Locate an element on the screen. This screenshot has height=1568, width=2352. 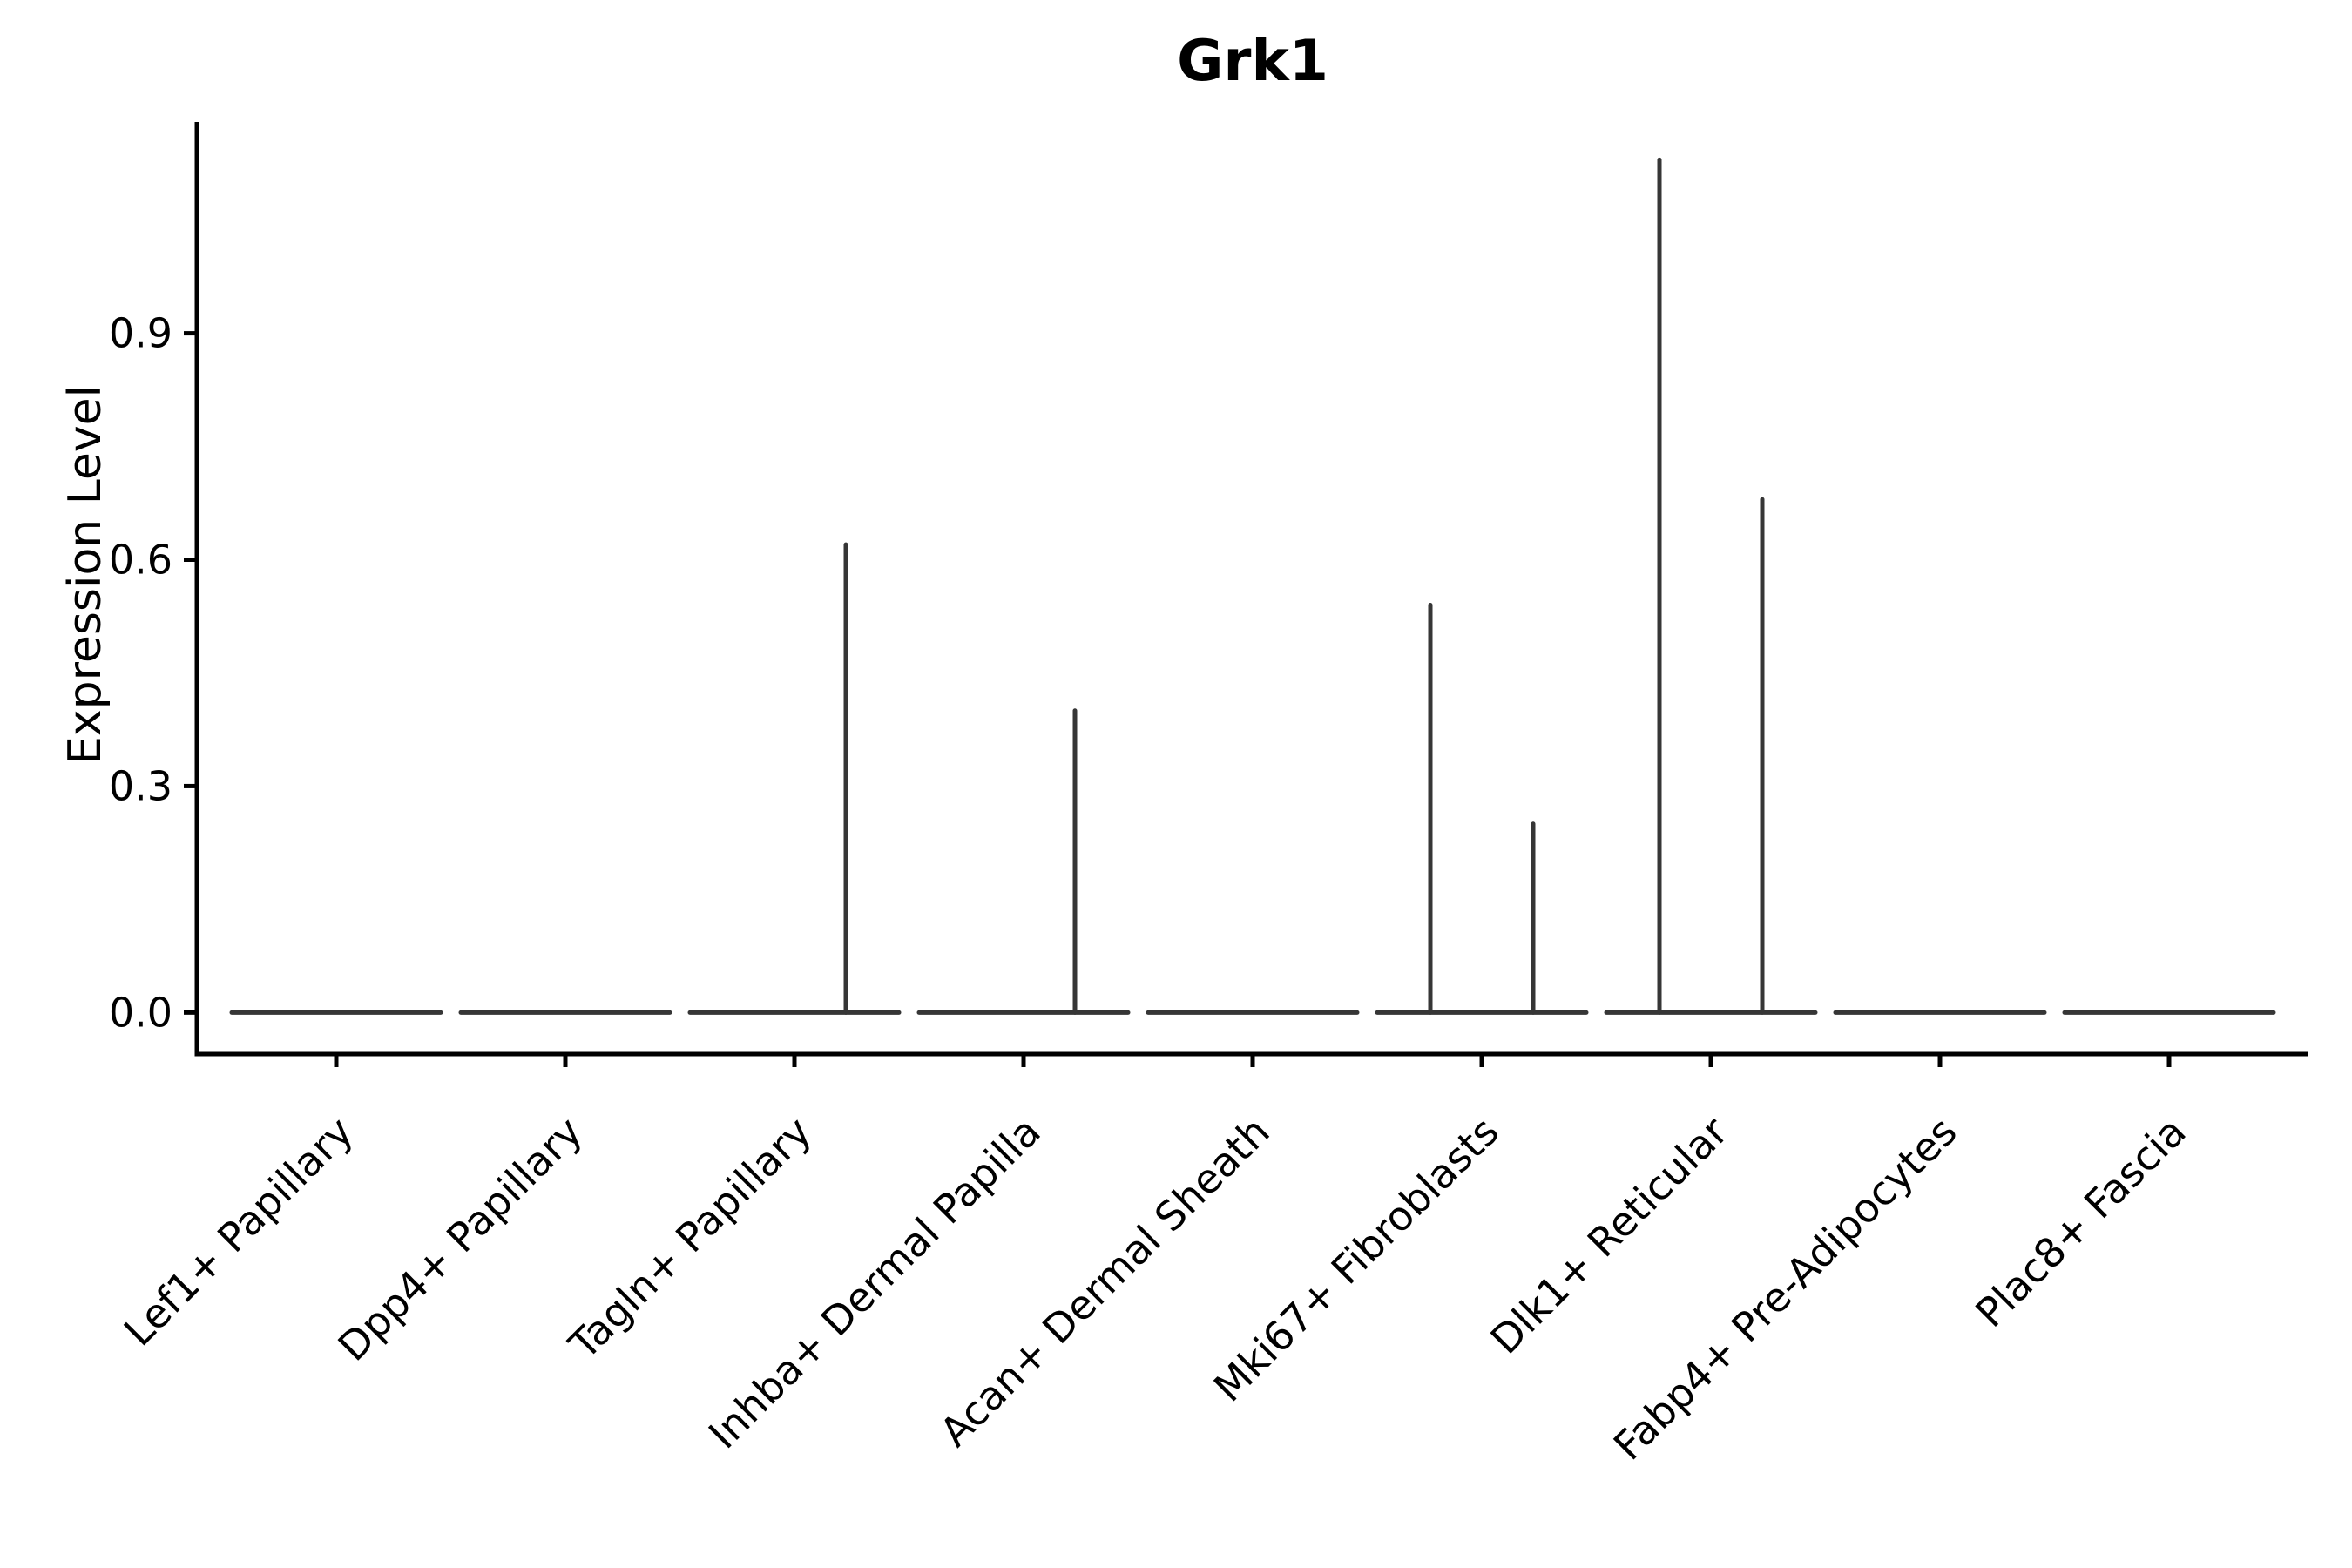
x-tick-label: Dpp4+ Papillary is located at coordinates (460, 1239).